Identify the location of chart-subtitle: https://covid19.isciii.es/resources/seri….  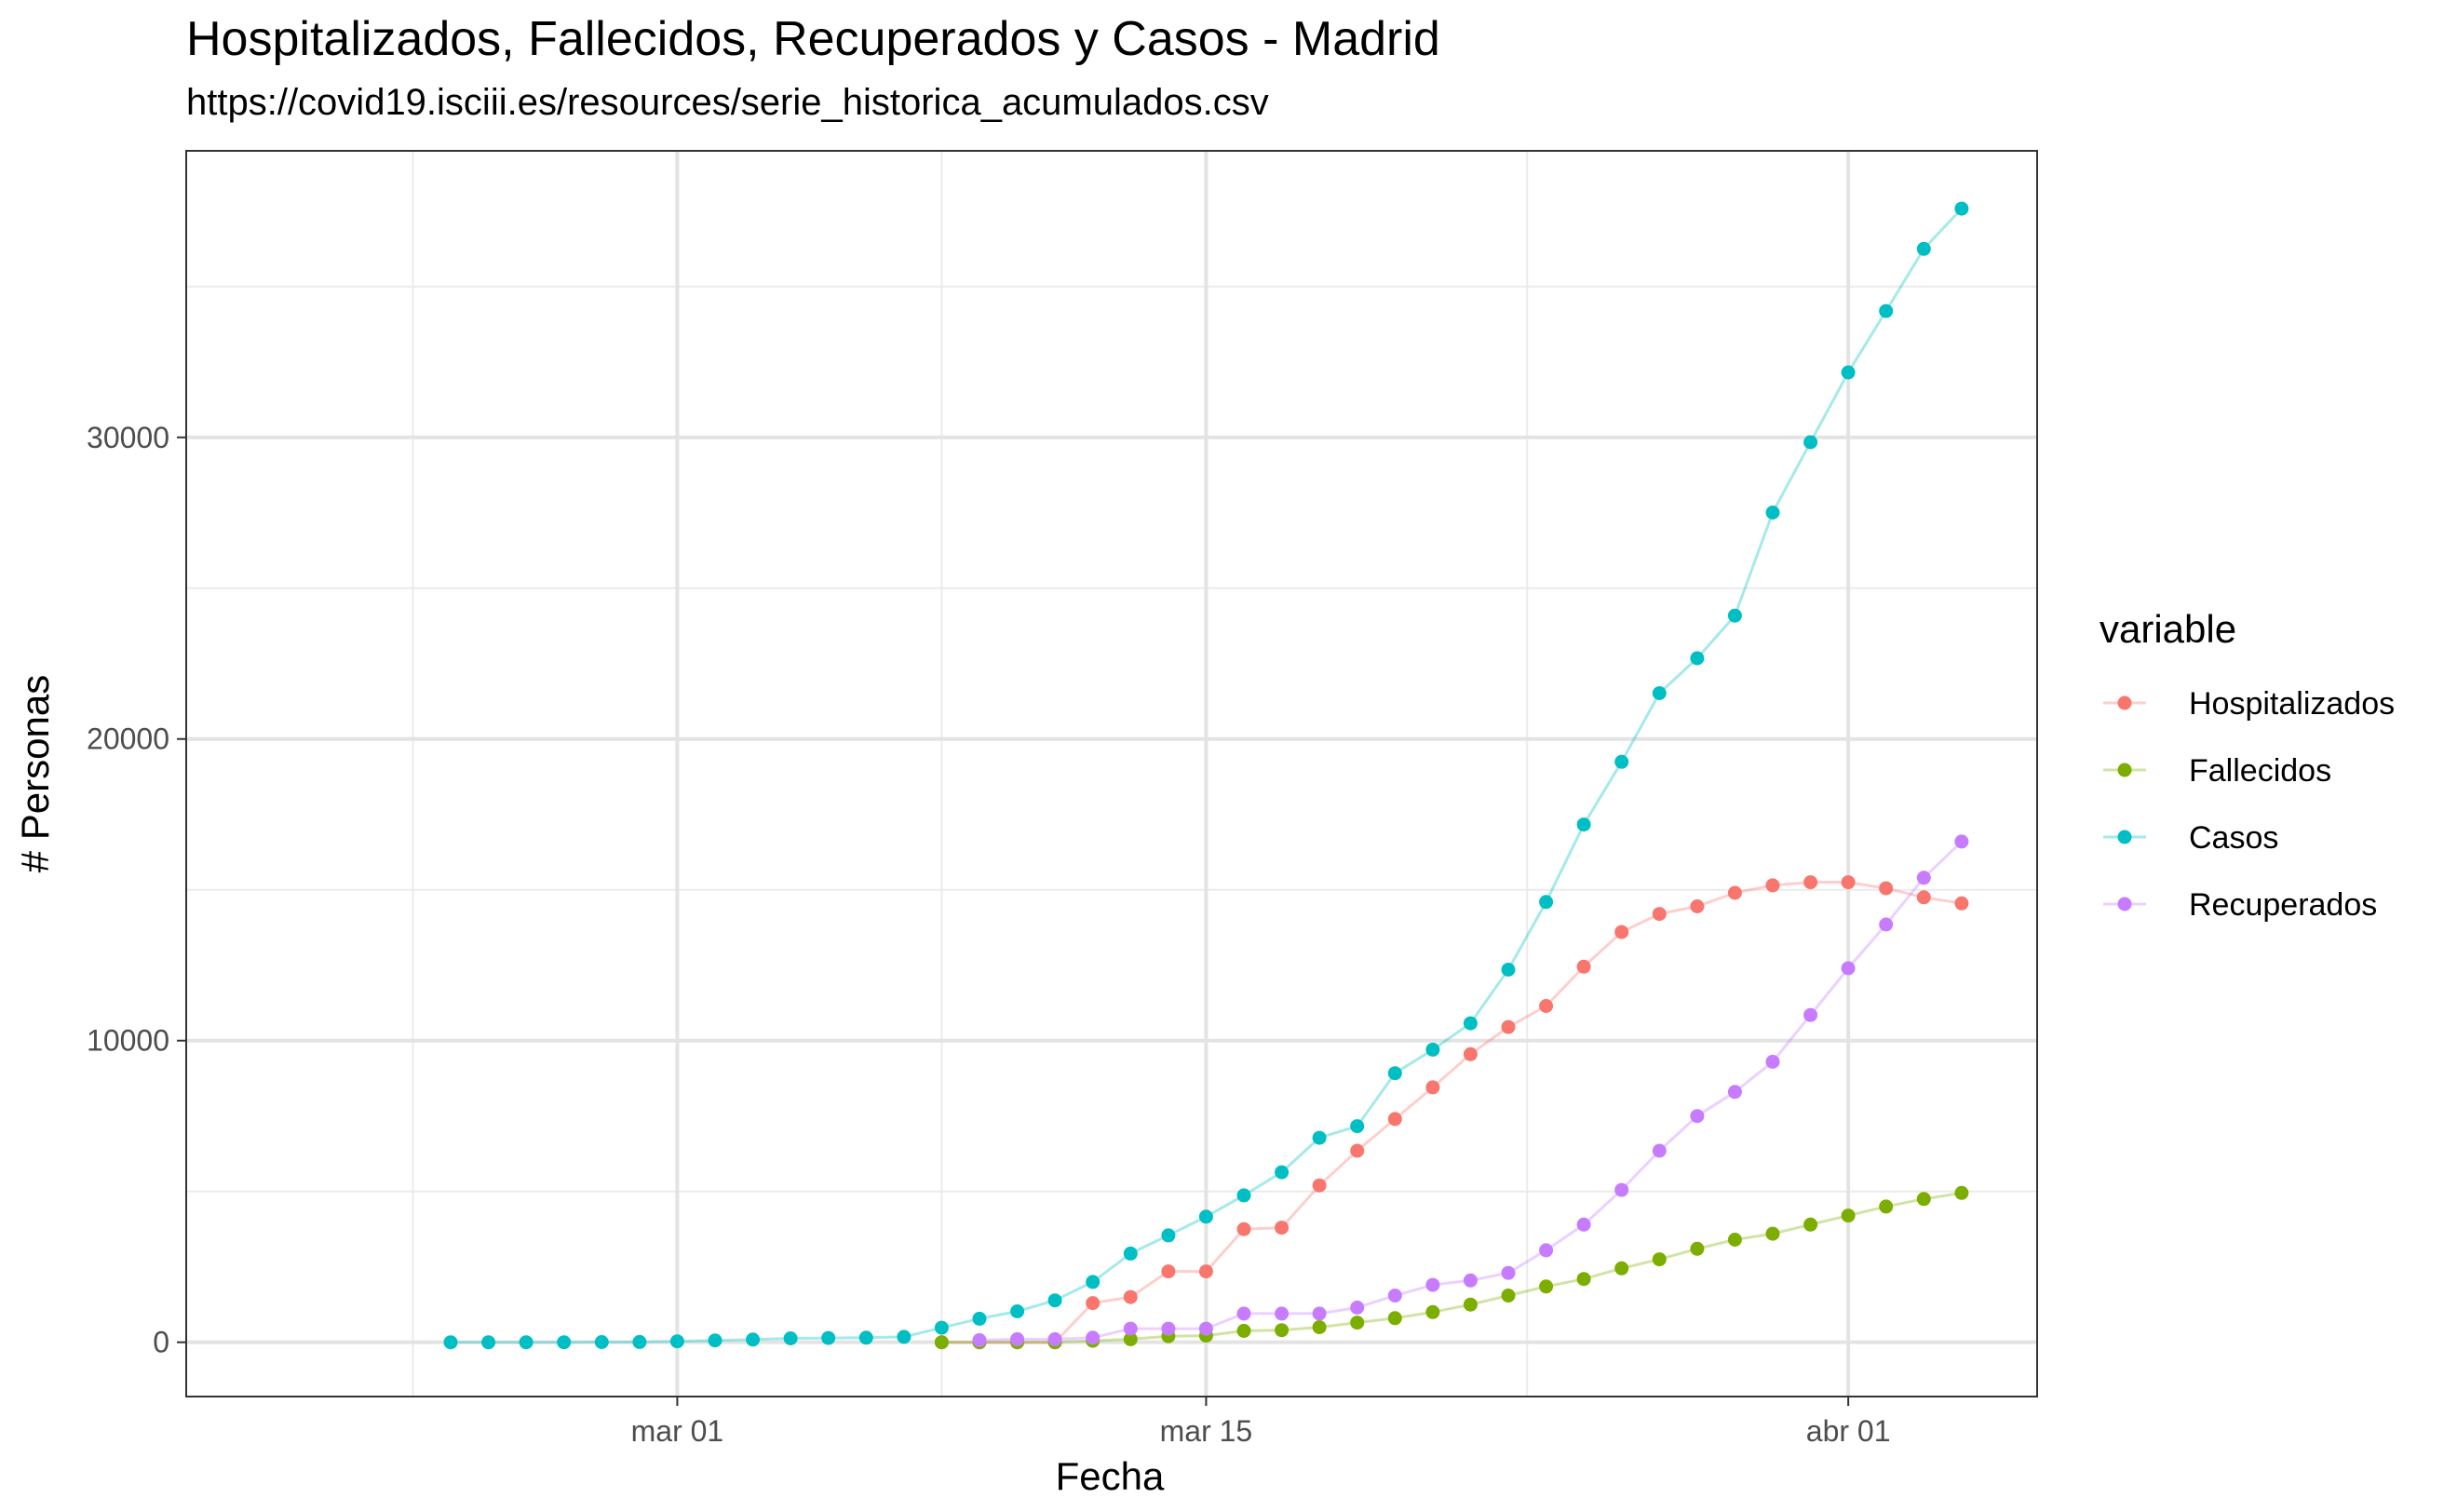
(727, 103).